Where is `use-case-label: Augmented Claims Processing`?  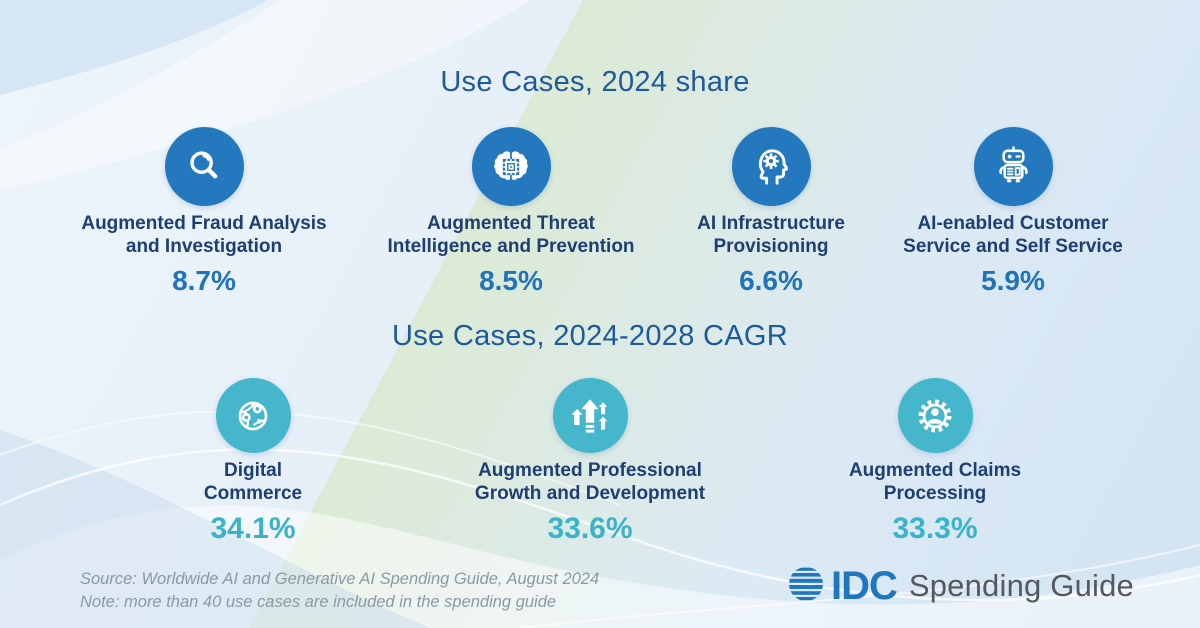 use-case-label: Augmented Claims Processing is located at coordinates (935, 482).